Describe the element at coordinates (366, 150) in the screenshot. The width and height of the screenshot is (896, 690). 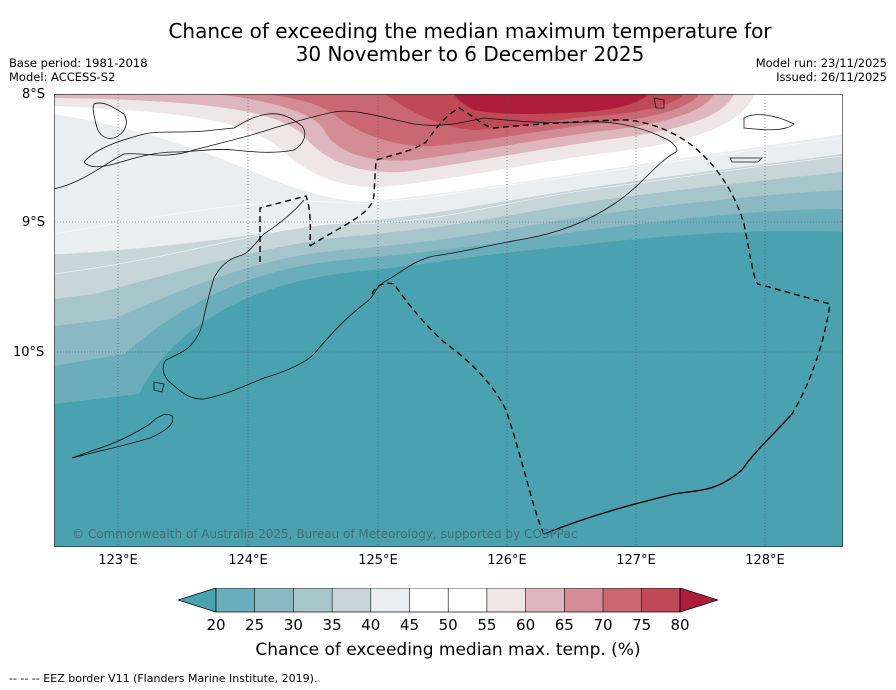
I see `timor-north-coast` at that location.